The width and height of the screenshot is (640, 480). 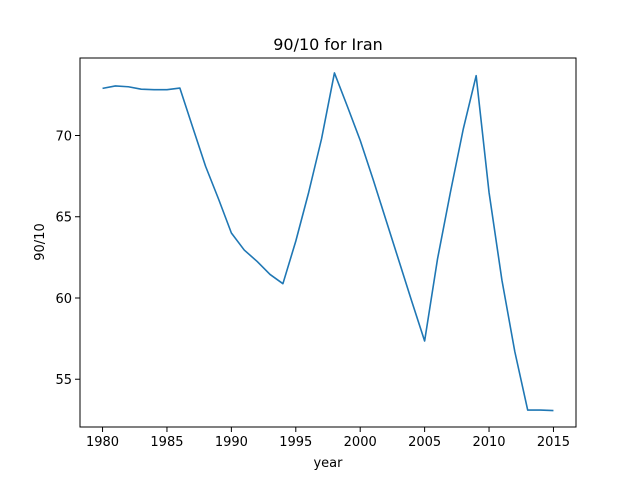 What do you see at coordinates (63, 299) in the screenshot?
I see `y-tick-label: 60` at bounding box center [63, 299].